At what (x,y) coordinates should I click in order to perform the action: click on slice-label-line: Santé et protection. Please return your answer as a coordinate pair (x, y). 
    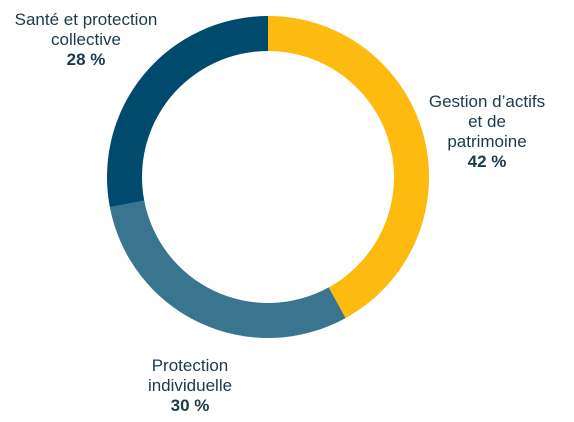
    Looking at the image, I should click on (86, 19).